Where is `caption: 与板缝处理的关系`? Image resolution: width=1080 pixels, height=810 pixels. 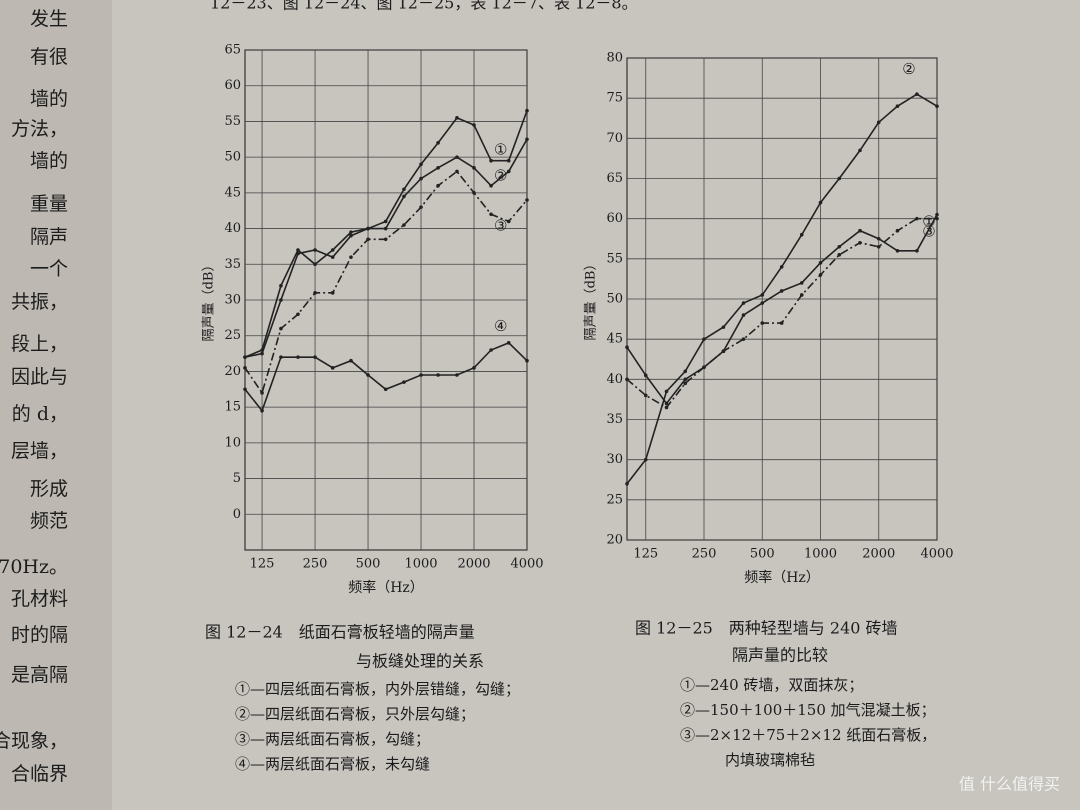
caption: 与板缝处理的关系 is located at coordinates (420, 661).